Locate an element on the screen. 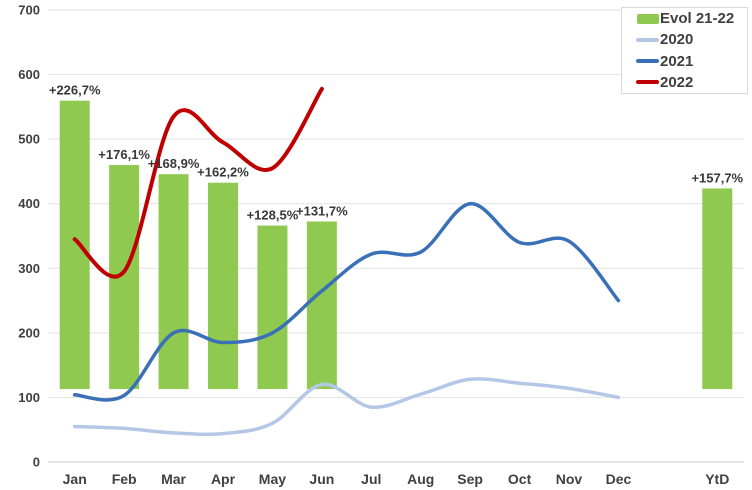 The image size is (752, 490). bar-value-label: +176,1% is located at coordinates (124, 154).